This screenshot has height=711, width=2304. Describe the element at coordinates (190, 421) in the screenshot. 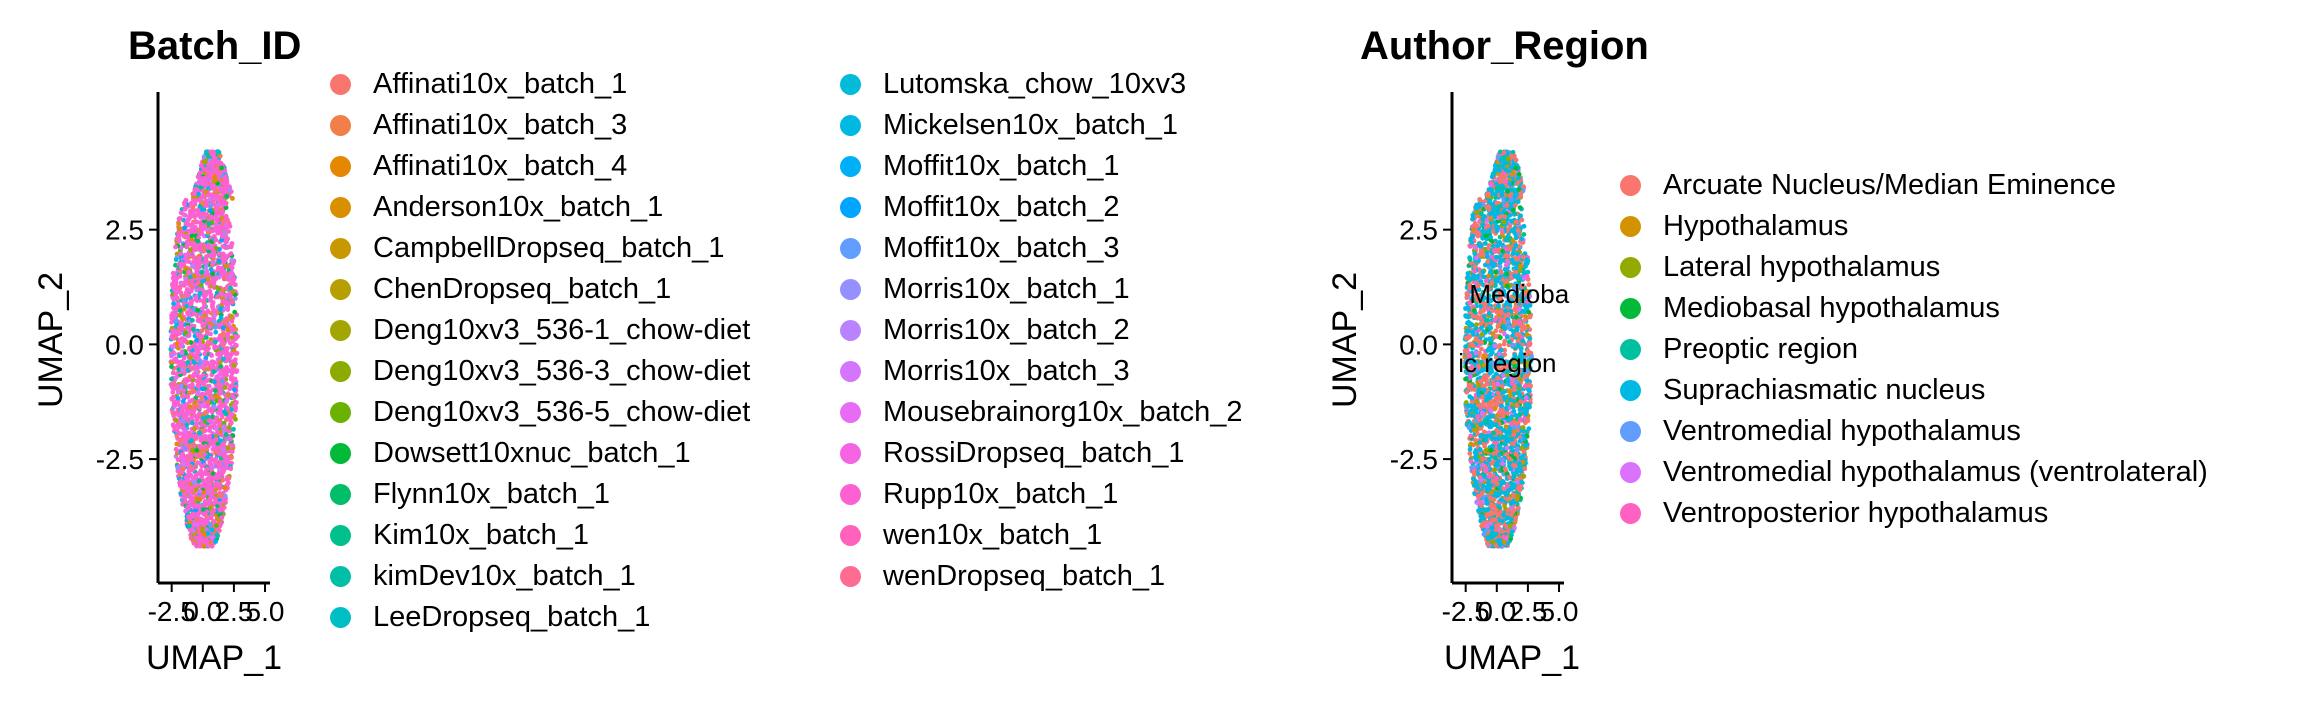

I see `axis-ticks: -2.50.02.55.02.50.0-2.5` at that location.